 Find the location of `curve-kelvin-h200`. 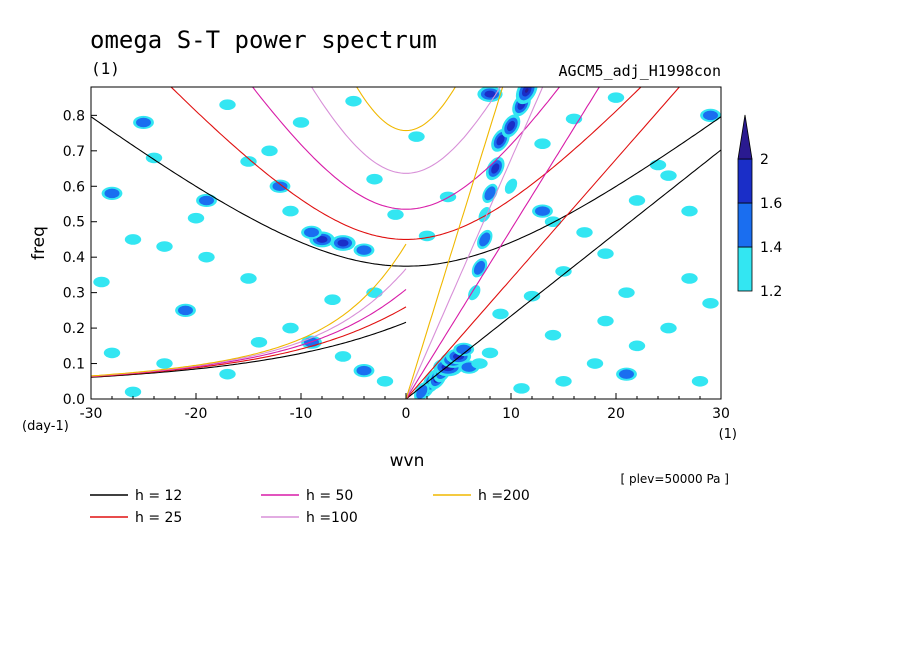

curve-kelvin-h200 is located at coordinates (454, 243).